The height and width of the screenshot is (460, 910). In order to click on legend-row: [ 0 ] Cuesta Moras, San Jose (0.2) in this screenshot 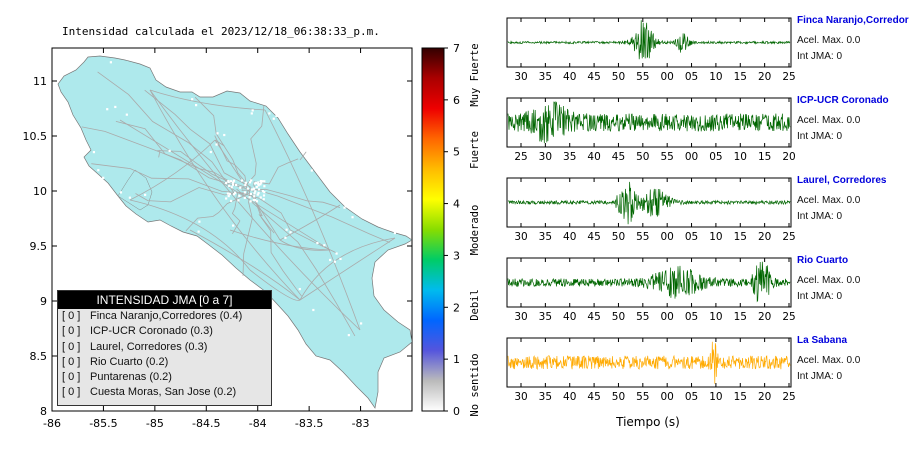, I will do `click(164, 392)`.